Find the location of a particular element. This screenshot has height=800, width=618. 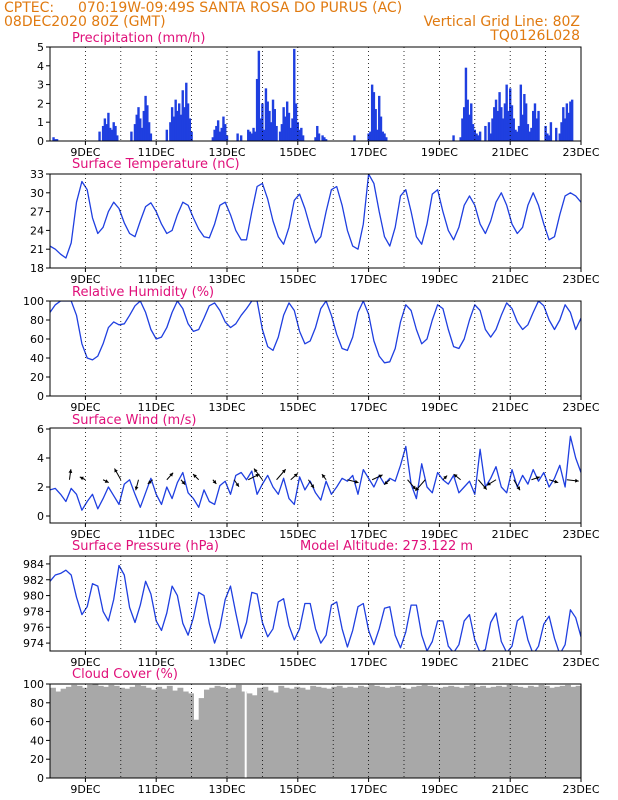

cloud-xtick-label: 15DEC is located at coordinates (297, 789).